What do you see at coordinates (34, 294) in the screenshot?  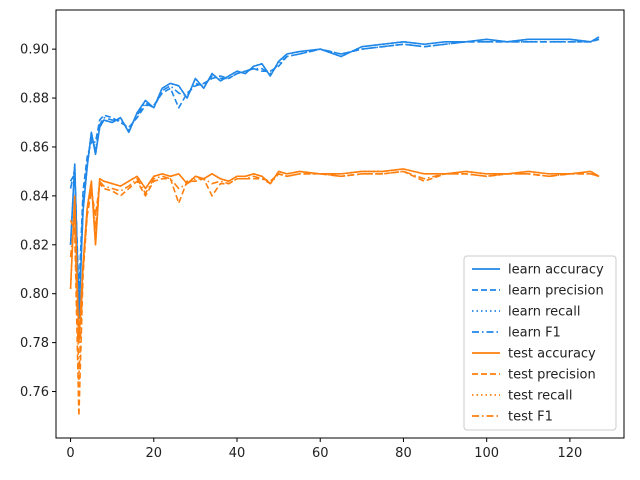 I see `y-tick-label: 0.80` at bounding box center [34, 294].